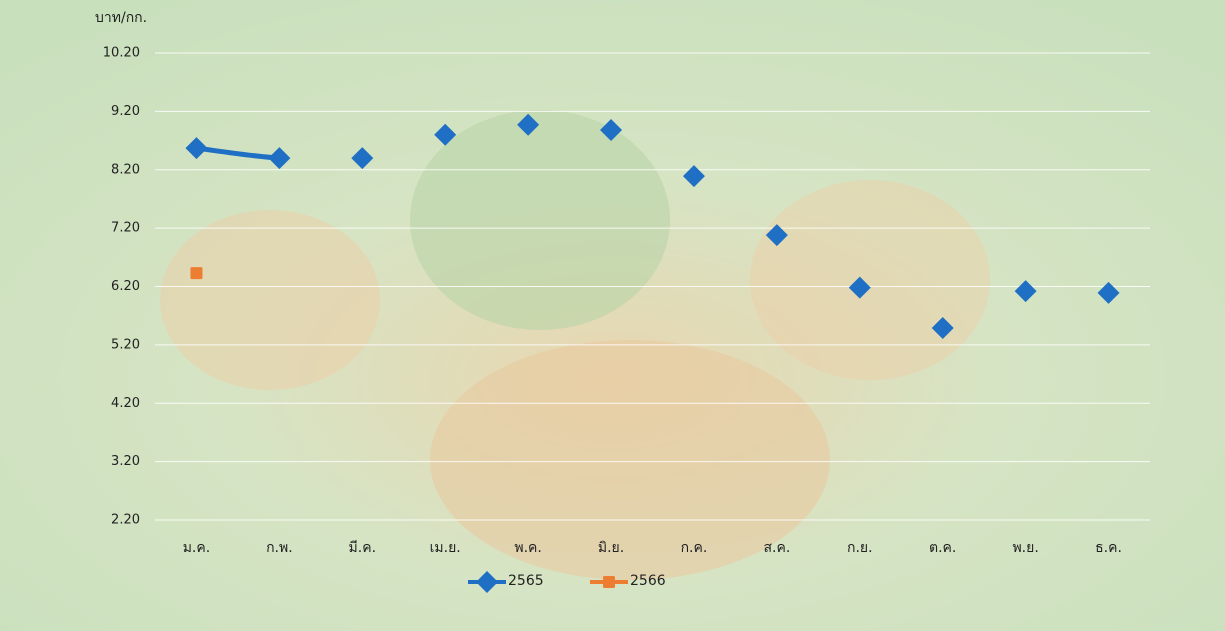 The height and width of the screenshot is (631, 1225). Describe the element at coordinates (125, 228) in the screenshot. I see `y-tick-label: 7.20` at that location.